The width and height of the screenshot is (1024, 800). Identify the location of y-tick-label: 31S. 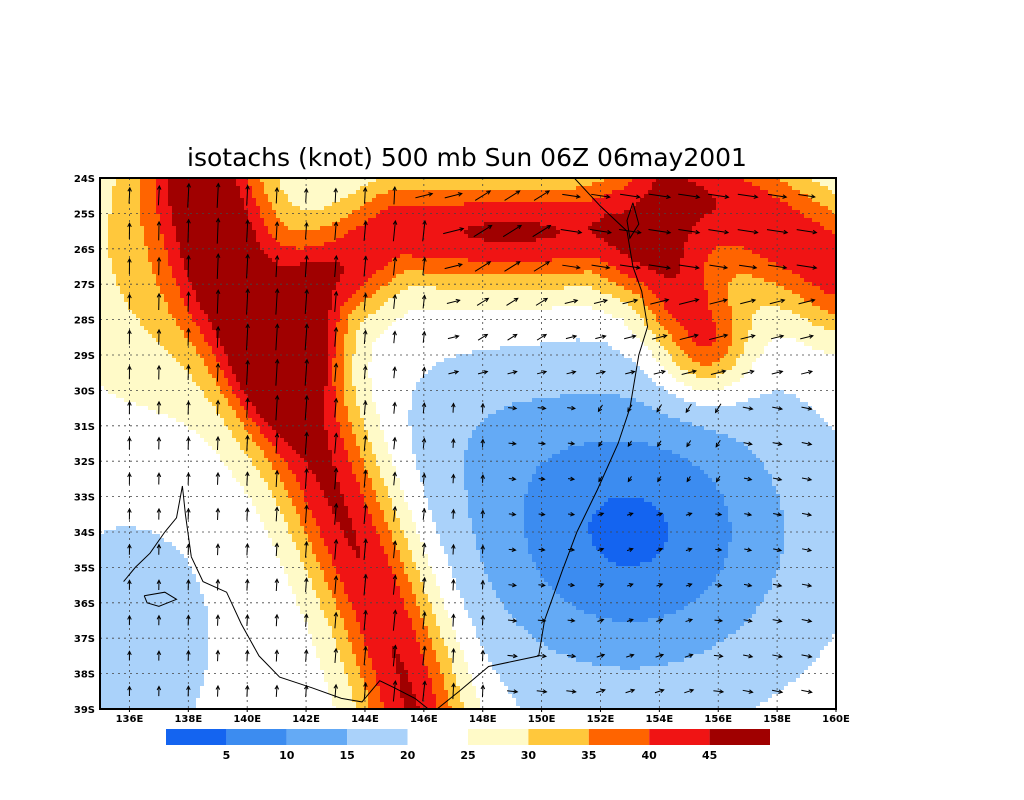
(84, 427).